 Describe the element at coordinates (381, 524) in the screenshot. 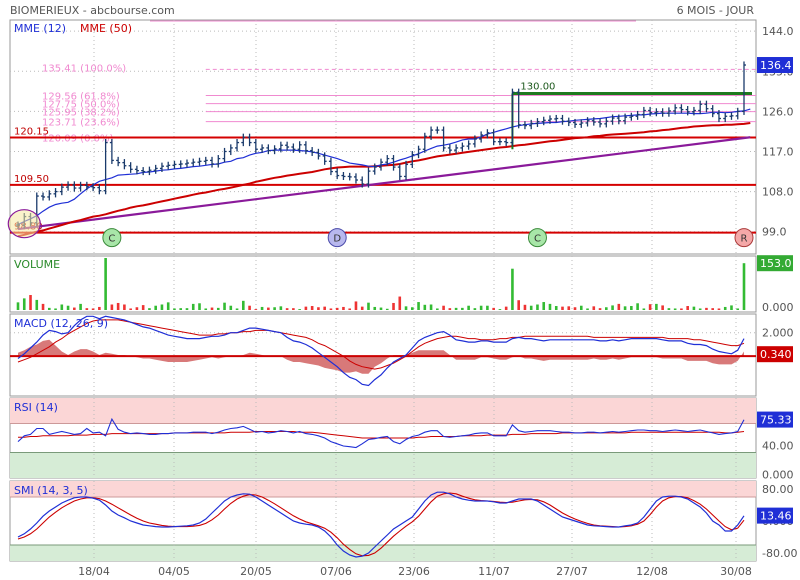

I see `smi-line` at that location.